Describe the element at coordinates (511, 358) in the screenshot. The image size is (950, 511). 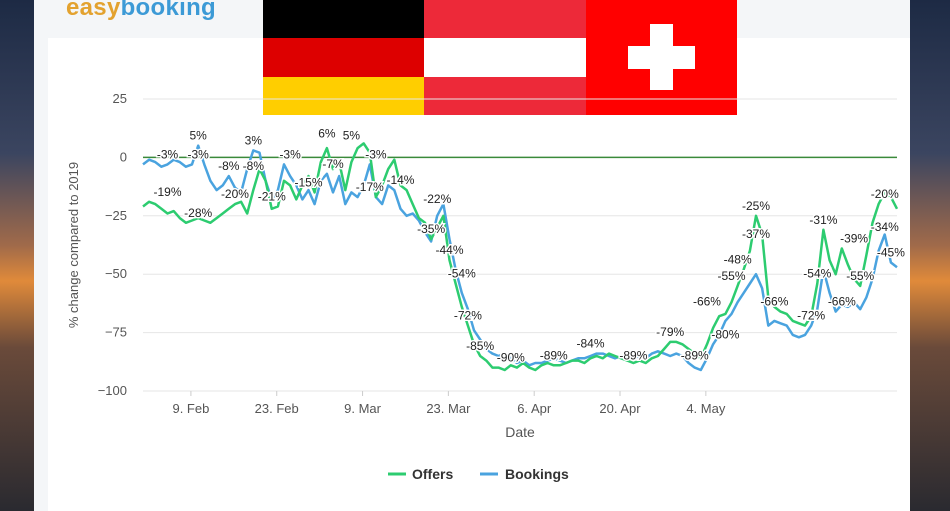
I see `data-label: -90%` at that location.